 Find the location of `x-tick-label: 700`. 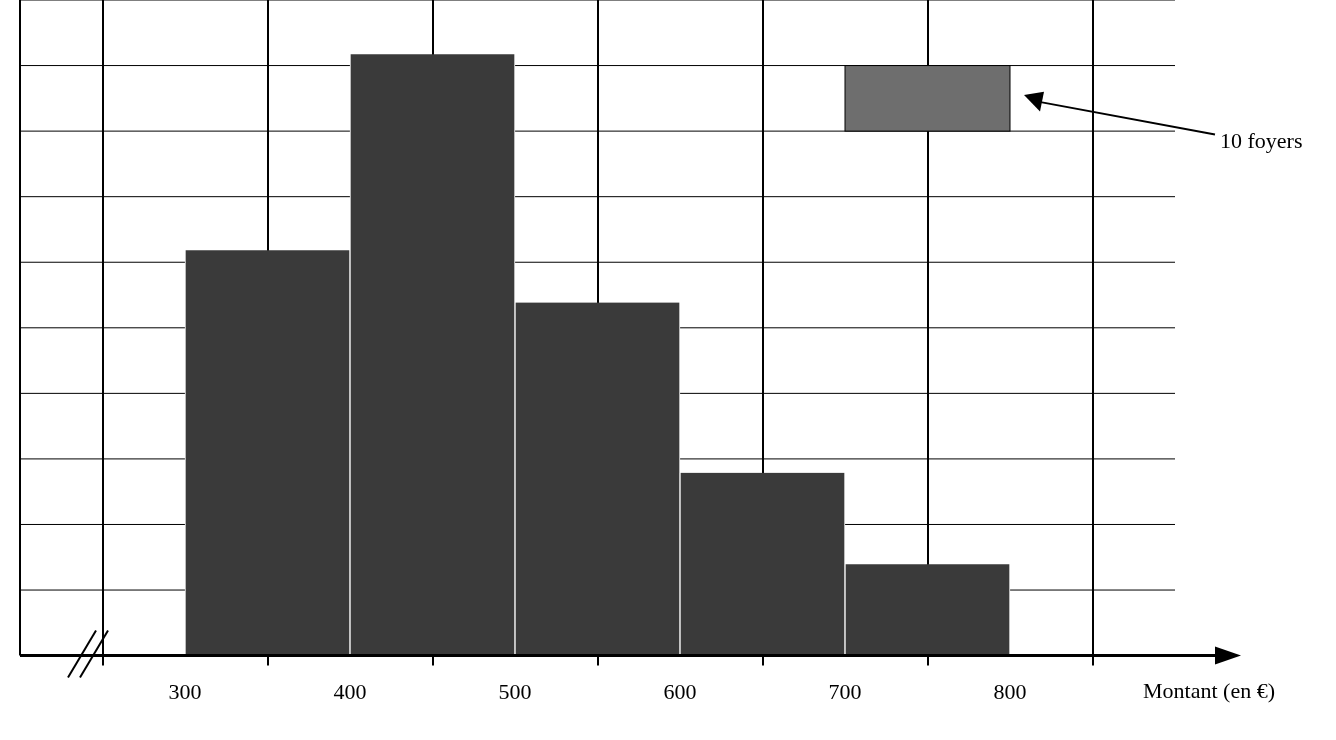

x-tick-label: 700 is located at coordinates (845, 691).